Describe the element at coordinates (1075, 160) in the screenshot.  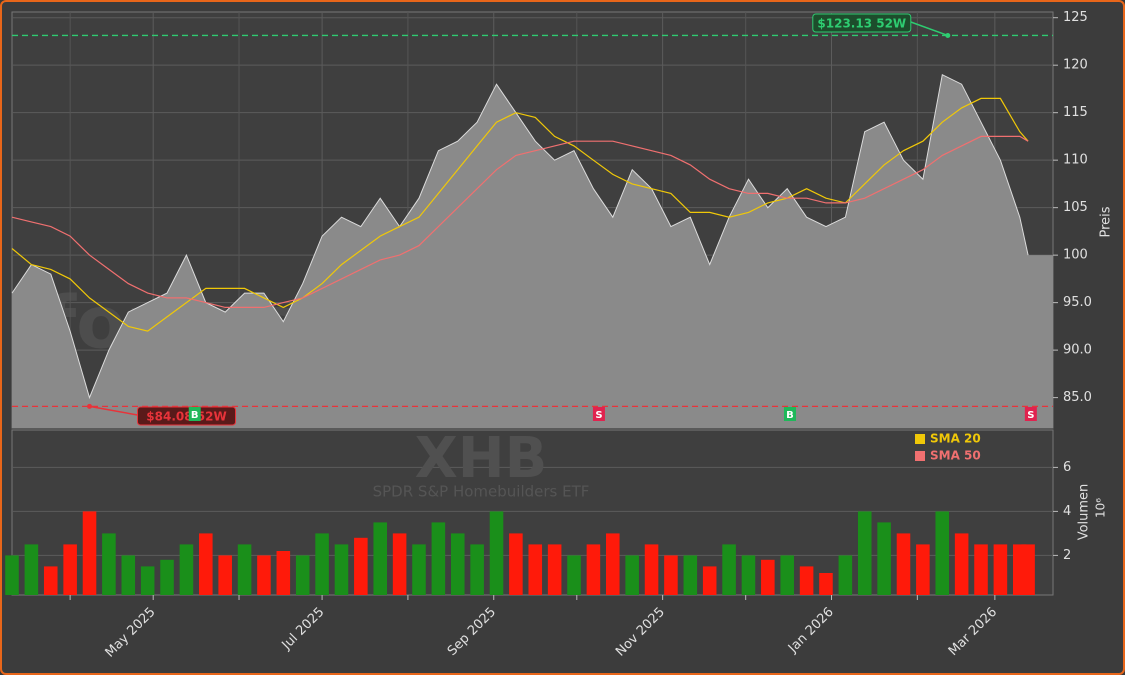
I see `y-tick-label: 110` at that location.